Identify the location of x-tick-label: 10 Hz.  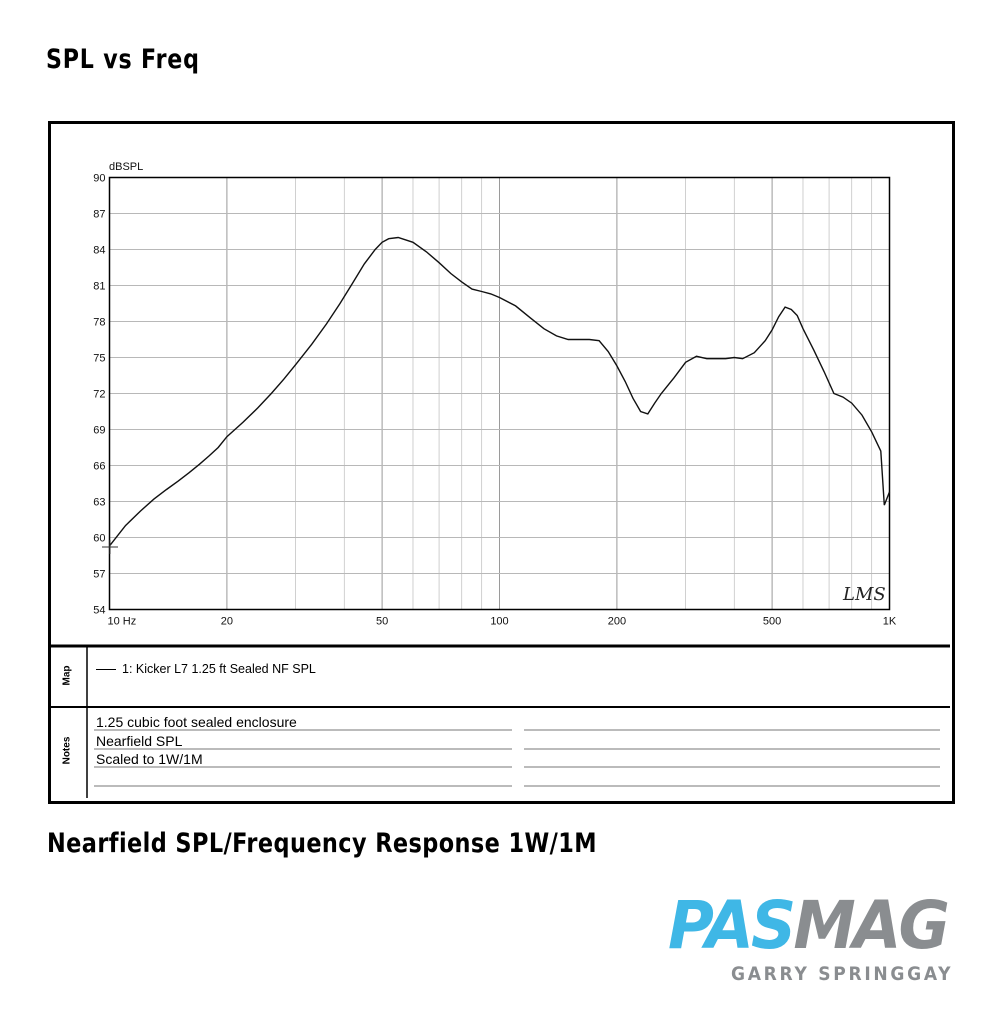
(122, 622).